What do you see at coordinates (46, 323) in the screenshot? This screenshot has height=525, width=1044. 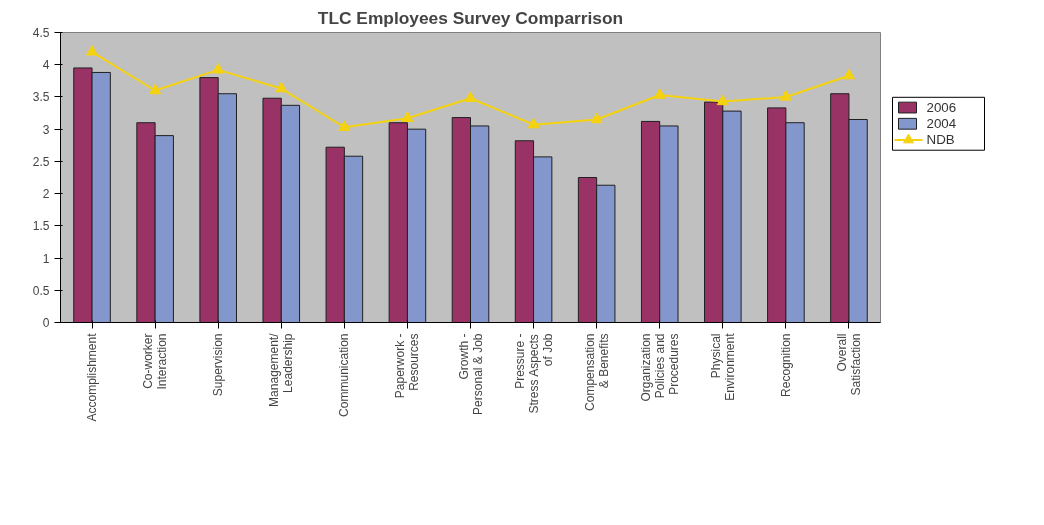 I see `y-tick-label: 0` at bounding box center [46, 323].